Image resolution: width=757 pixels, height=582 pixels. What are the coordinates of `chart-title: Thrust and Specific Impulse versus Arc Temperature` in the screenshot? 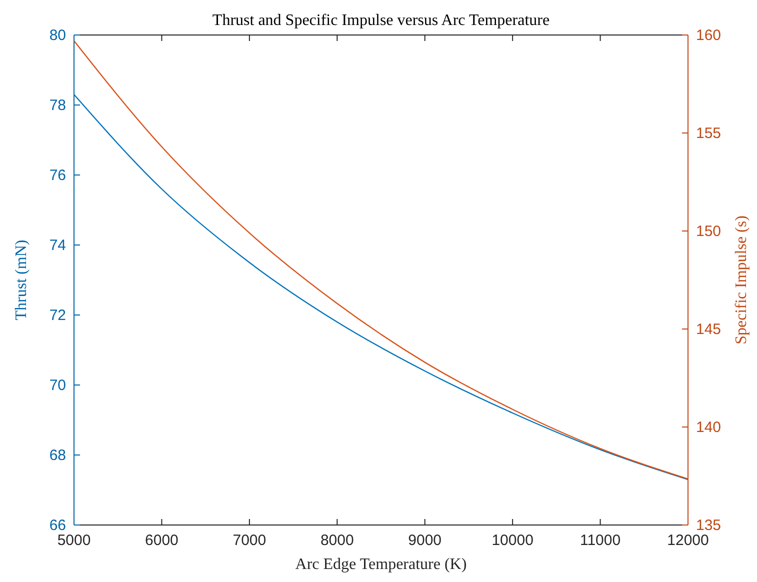 It's located at (381, 20).